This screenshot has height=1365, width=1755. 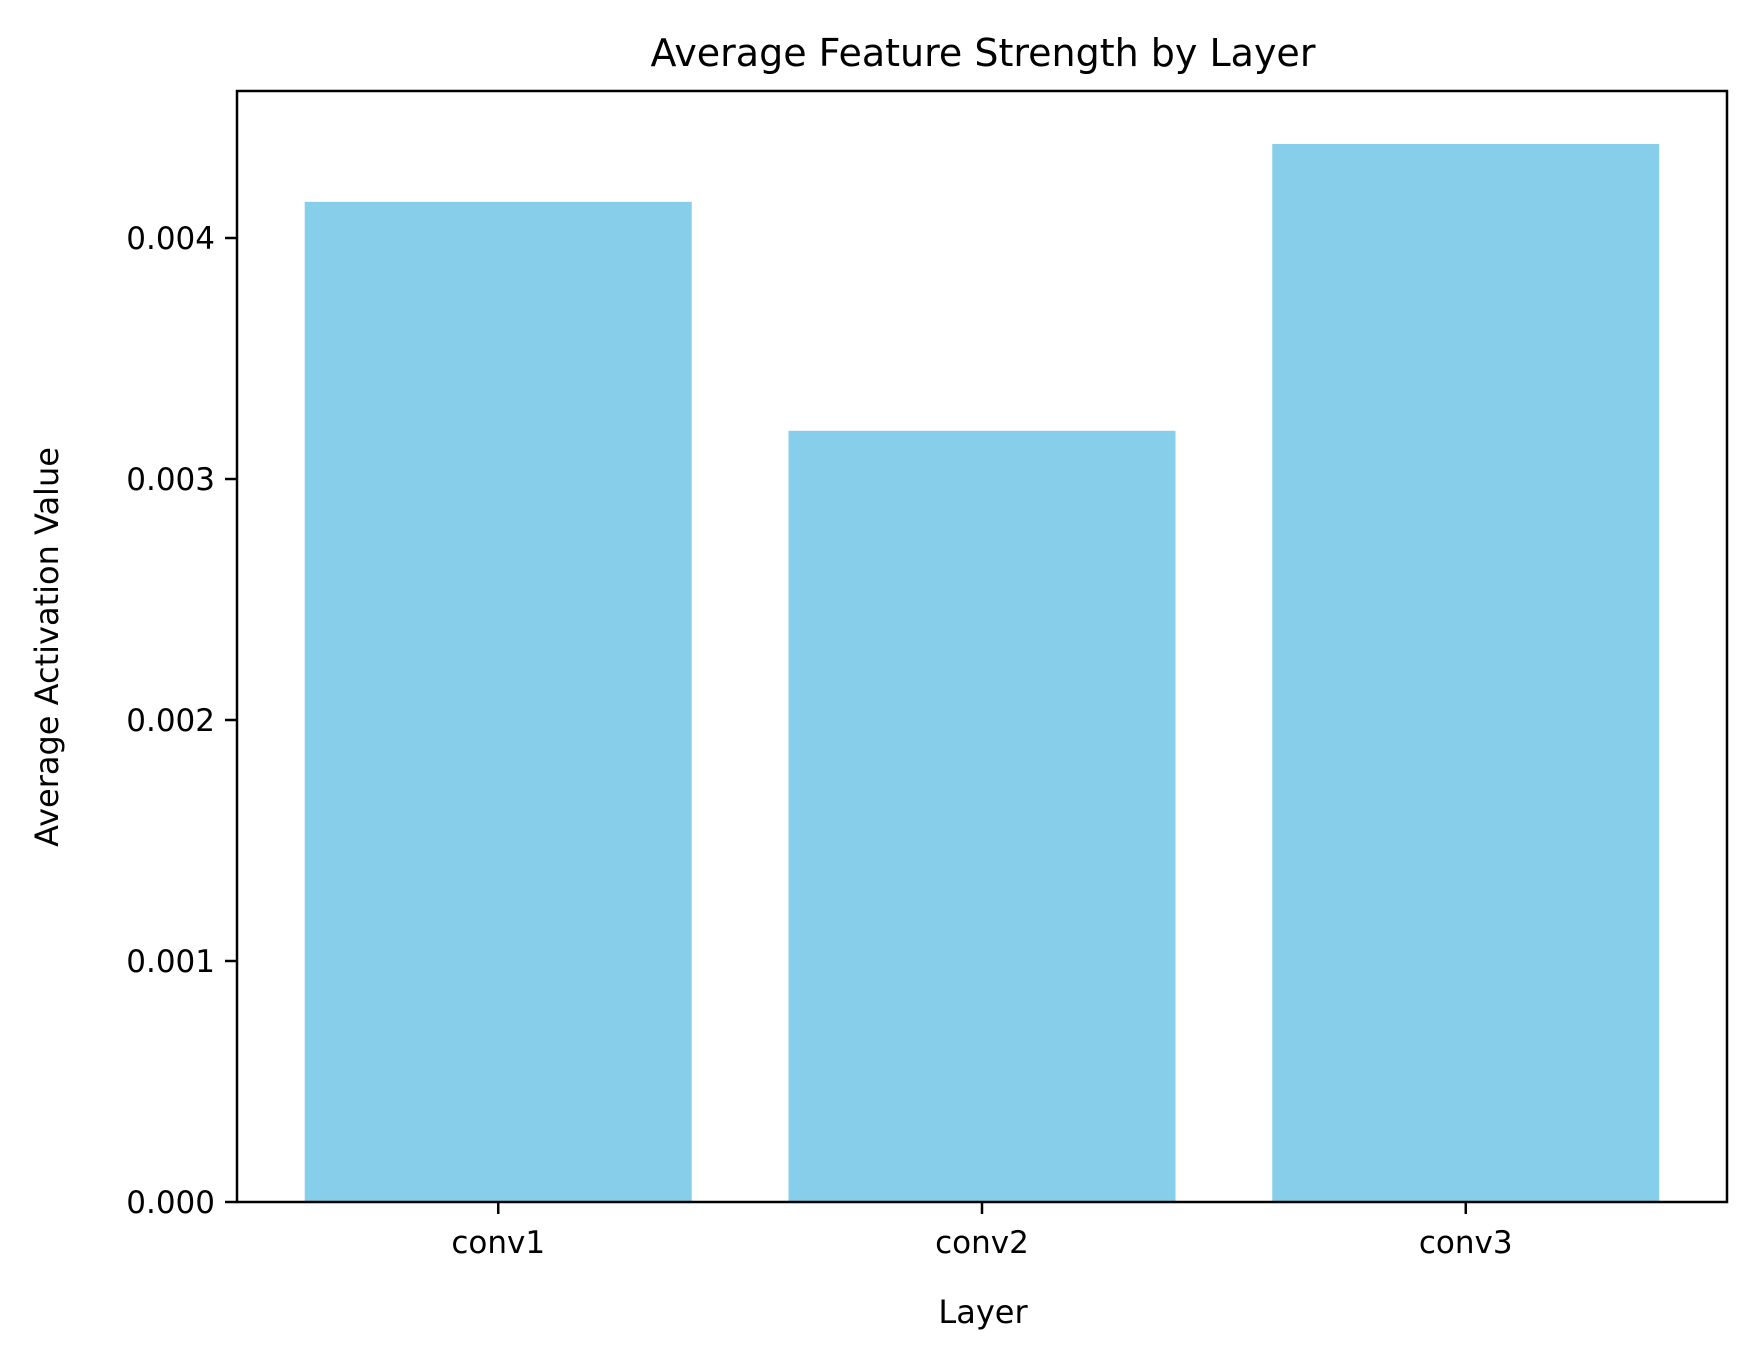 I want to click on x-axis-ticks: conv1 conv2 conv3, so click(x=982, y=1231).